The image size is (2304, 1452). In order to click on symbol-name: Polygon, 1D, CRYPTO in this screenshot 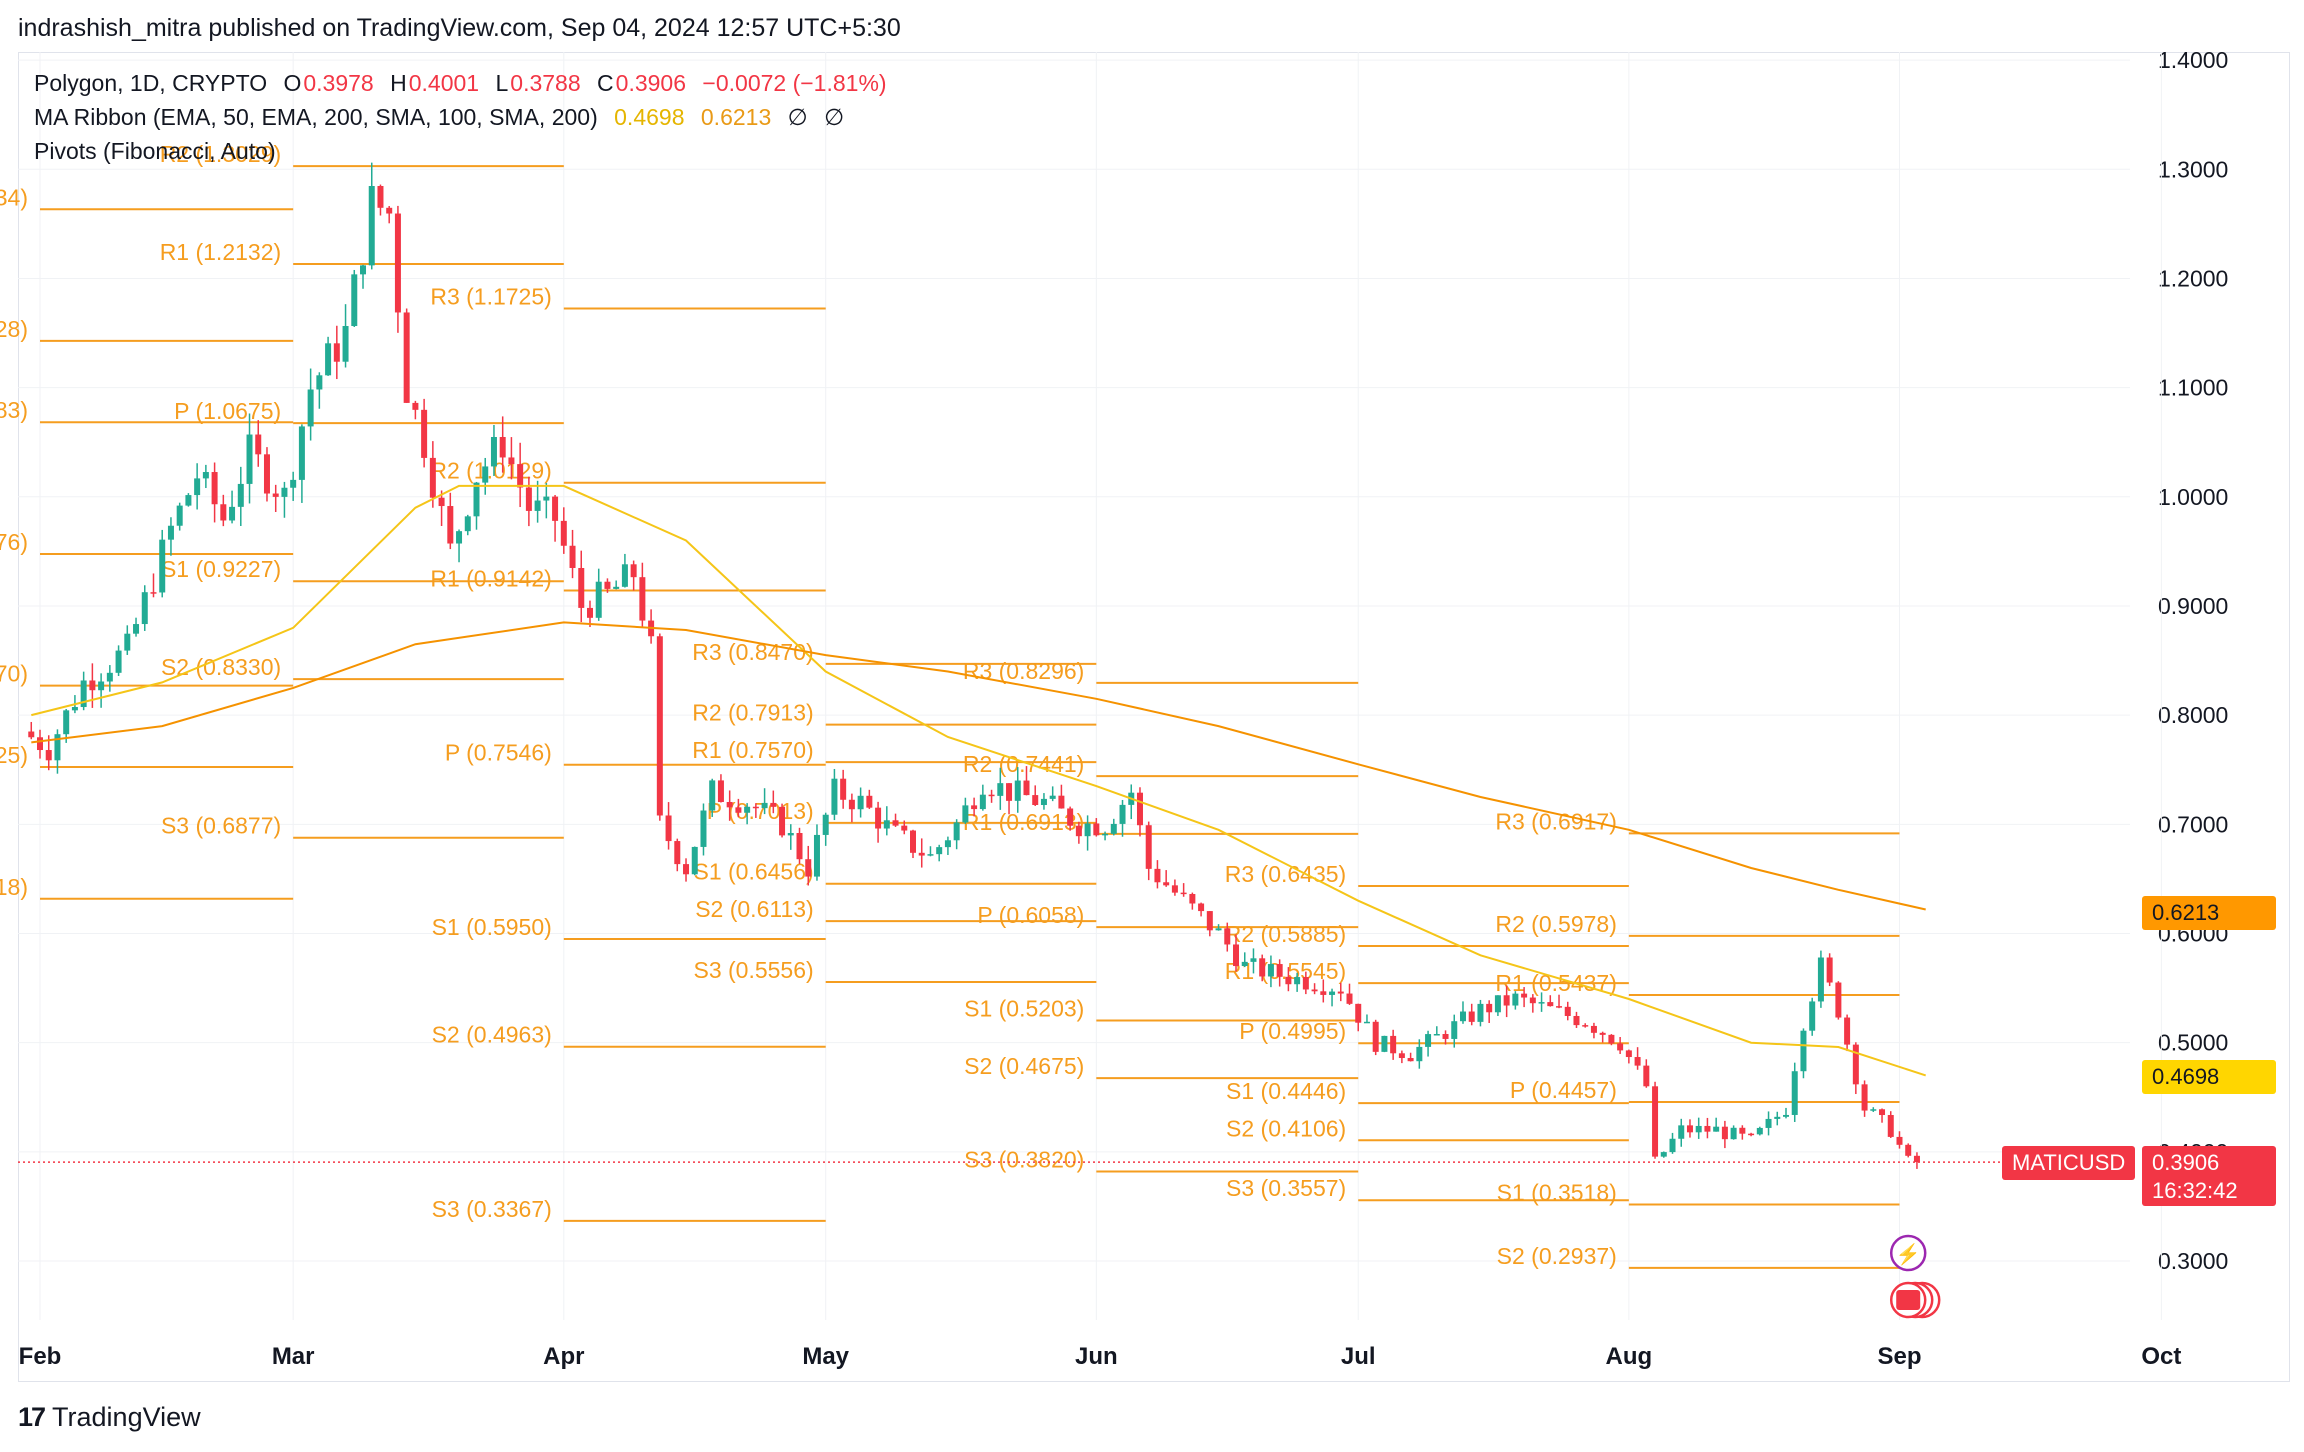, I will do `click(151, 83)`.